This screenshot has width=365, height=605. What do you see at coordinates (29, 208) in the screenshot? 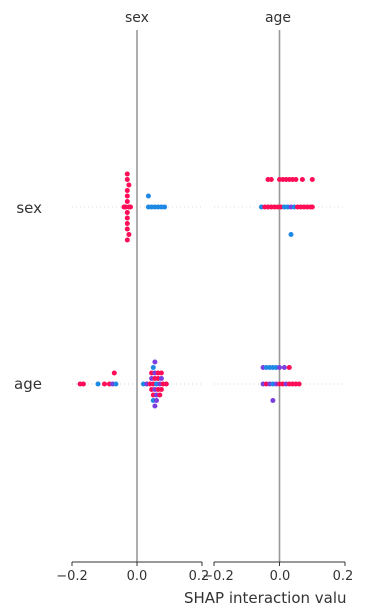
I see `row-label-sex: sex` at bounding box center [29, 208].